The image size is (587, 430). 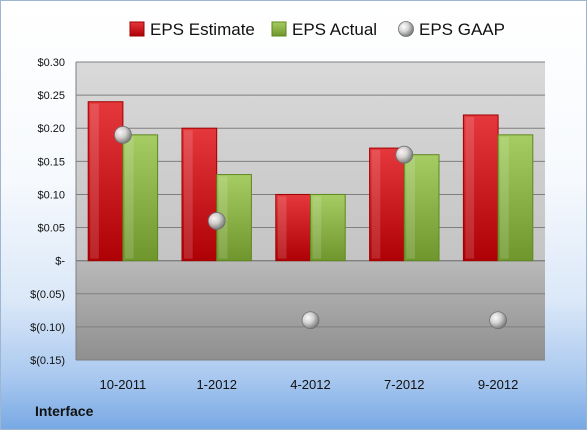 I want to click on legend-marker-eps-actual, so click(x=279, y=29).